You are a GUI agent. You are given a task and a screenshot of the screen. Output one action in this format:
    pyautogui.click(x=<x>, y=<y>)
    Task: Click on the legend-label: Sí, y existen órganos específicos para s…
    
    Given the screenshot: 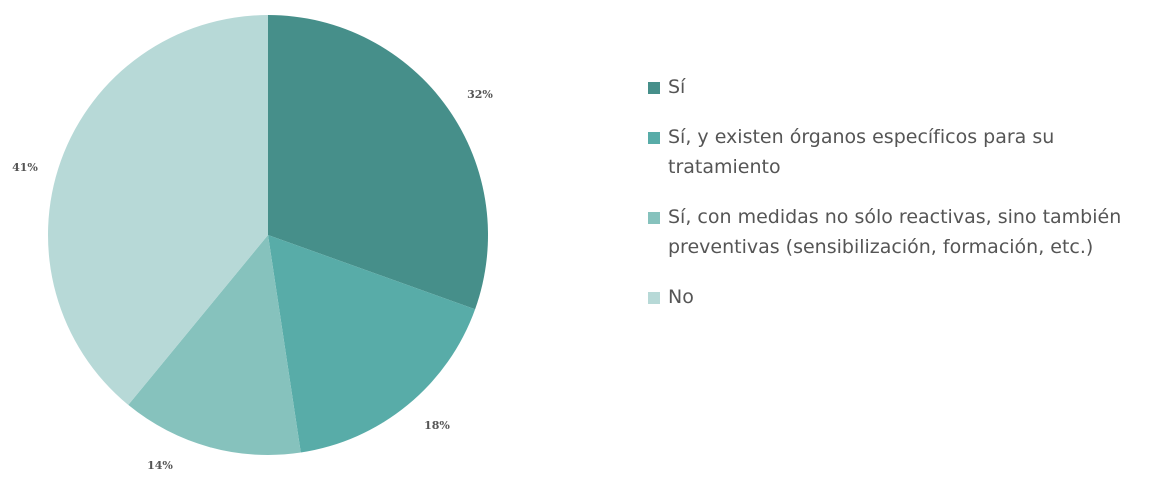 What is the action you would take?
    pyautogui.click(x=861, y=152)
    